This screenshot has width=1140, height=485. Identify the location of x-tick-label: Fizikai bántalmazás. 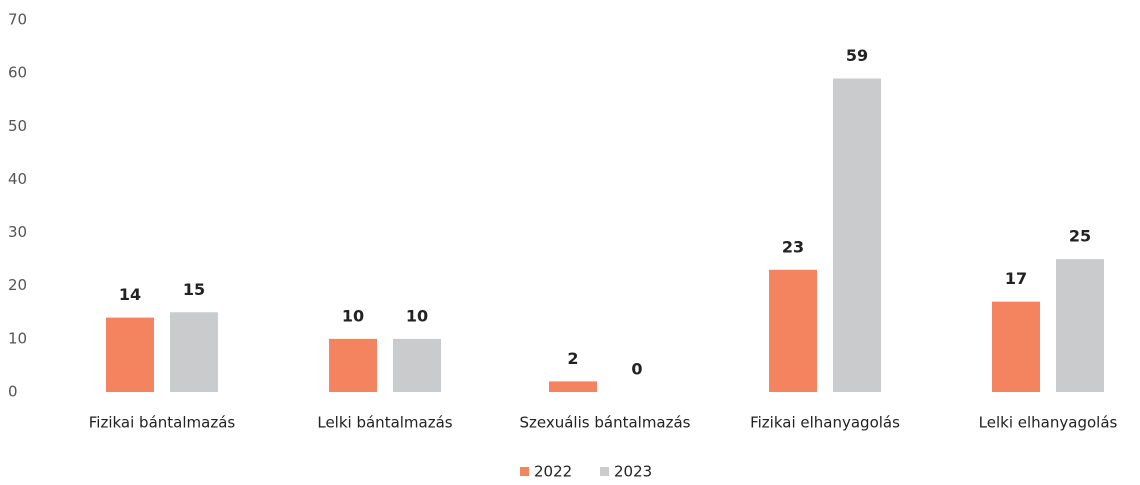
(162, 423).